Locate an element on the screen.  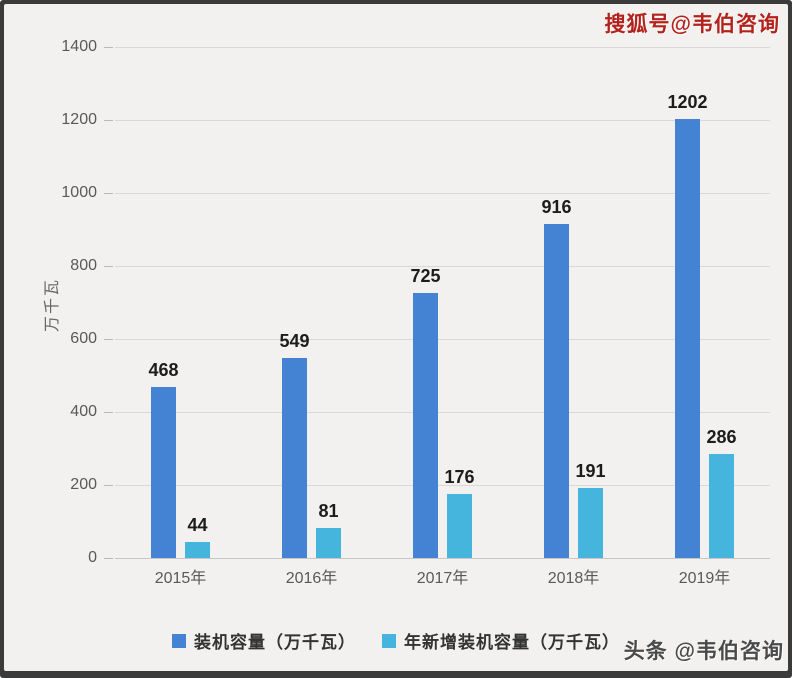
bar-2015年-series1 is located at coordinates (163, 472).